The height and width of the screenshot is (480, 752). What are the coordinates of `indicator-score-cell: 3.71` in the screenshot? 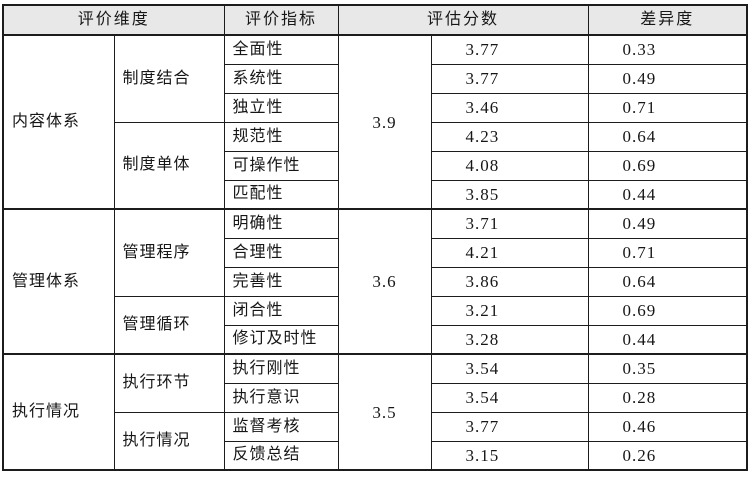 It's located at (509, 223).